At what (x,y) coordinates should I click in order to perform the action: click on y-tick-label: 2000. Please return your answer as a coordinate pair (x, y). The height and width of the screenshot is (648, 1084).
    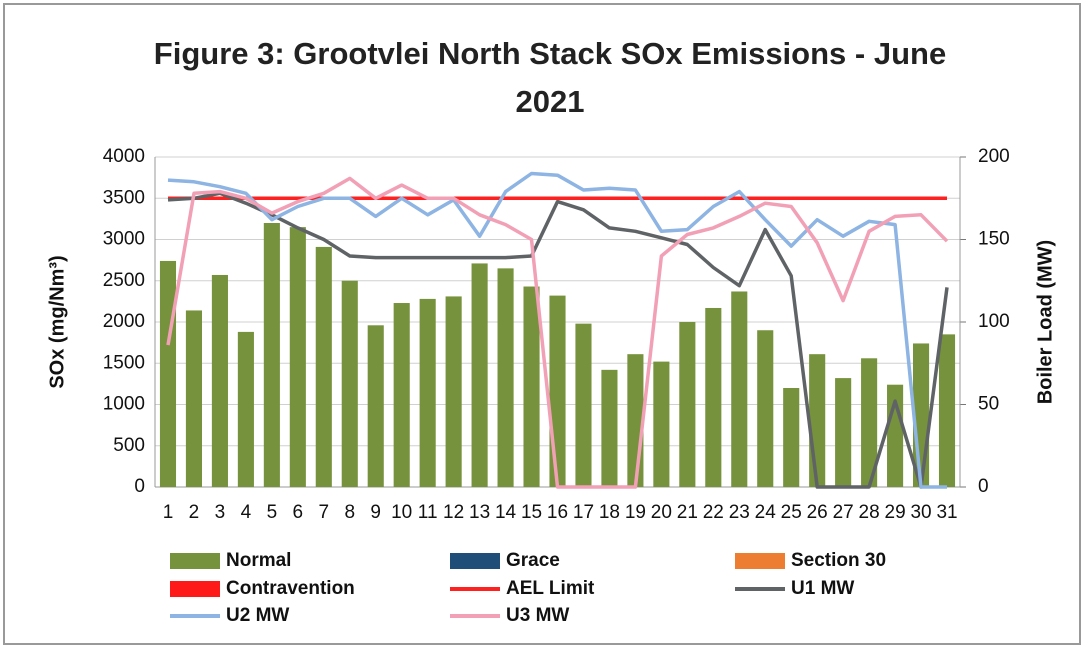
    Looking at the image, I should click on (124, 321).